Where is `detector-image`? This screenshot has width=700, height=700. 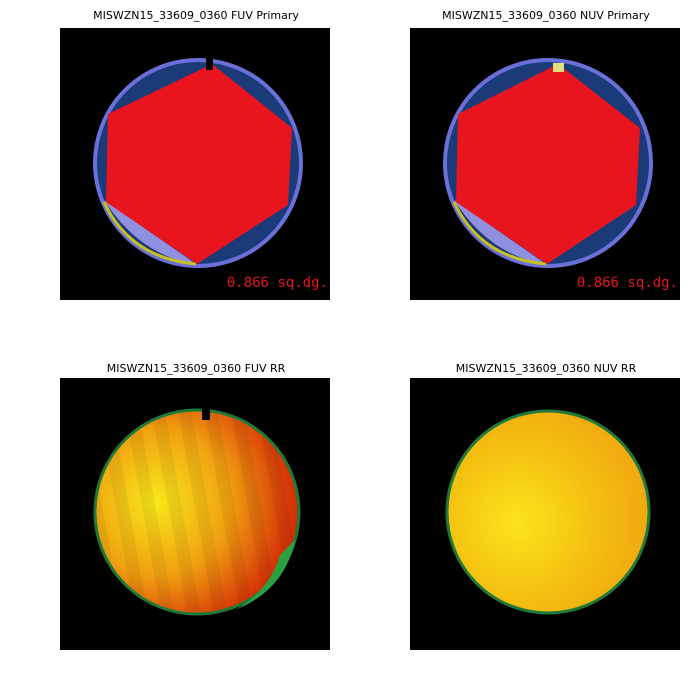
detector-image is located at coordinates (548, 512).